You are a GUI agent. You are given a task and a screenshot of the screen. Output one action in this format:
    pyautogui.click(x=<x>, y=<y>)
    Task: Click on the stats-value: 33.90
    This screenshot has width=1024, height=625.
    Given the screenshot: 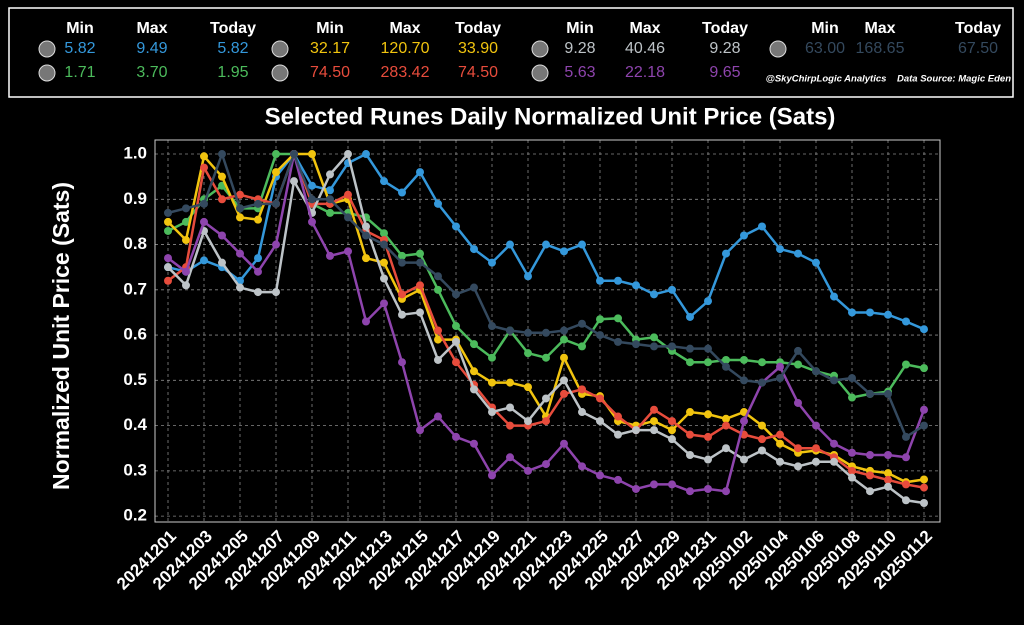 What is the action you would take?
    pyautogui.click(x=478, y=48)
    